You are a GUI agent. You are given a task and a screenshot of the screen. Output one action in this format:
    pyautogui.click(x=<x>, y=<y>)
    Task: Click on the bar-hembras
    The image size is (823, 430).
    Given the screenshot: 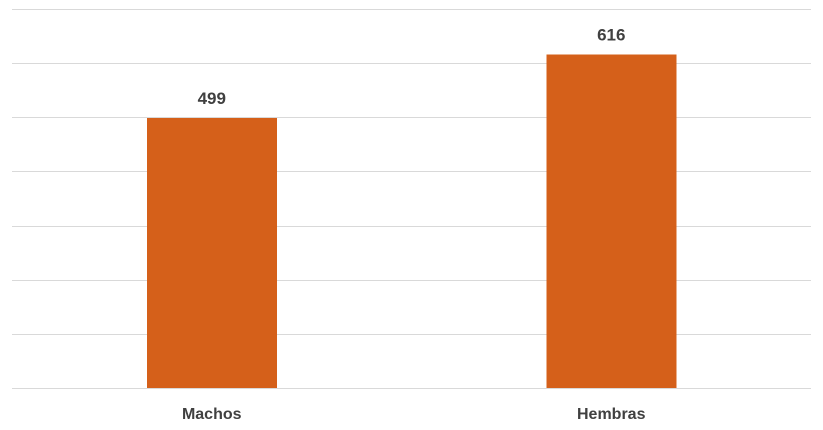 What is the action you would take?
    pyautogui.click(x=611, y=221)
    